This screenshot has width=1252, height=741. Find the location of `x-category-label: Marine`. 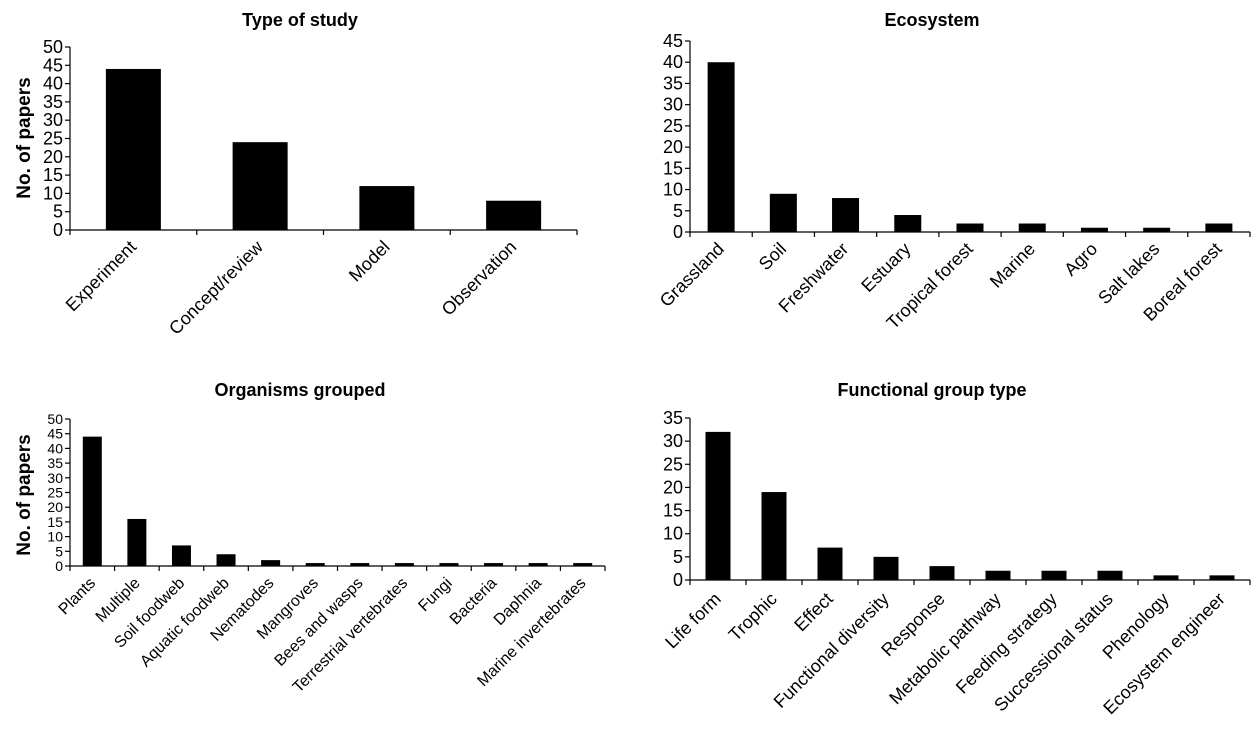

x-category-label: Marine is located at coordinates (1012, 265).